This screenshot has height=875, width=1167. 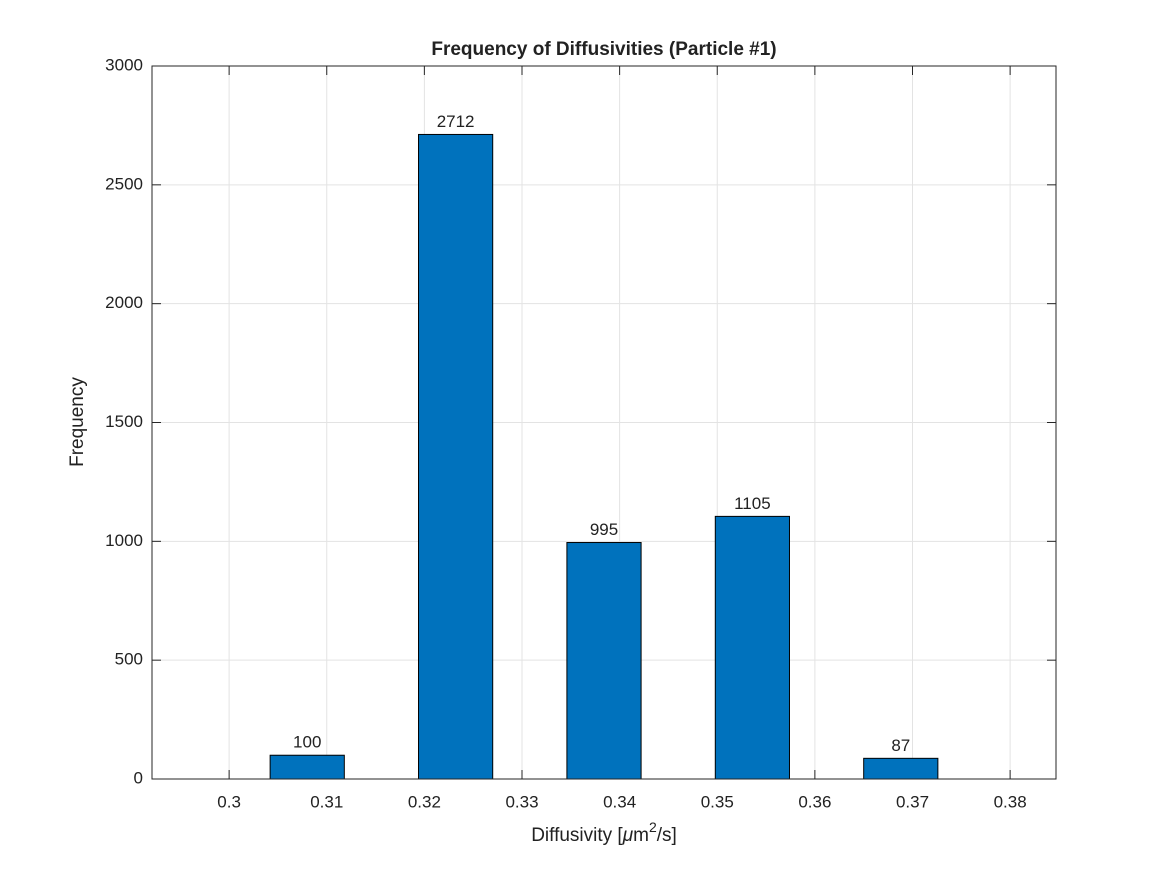 I want to click on x-tick-label: 0.32, so click(x=424, y=801).